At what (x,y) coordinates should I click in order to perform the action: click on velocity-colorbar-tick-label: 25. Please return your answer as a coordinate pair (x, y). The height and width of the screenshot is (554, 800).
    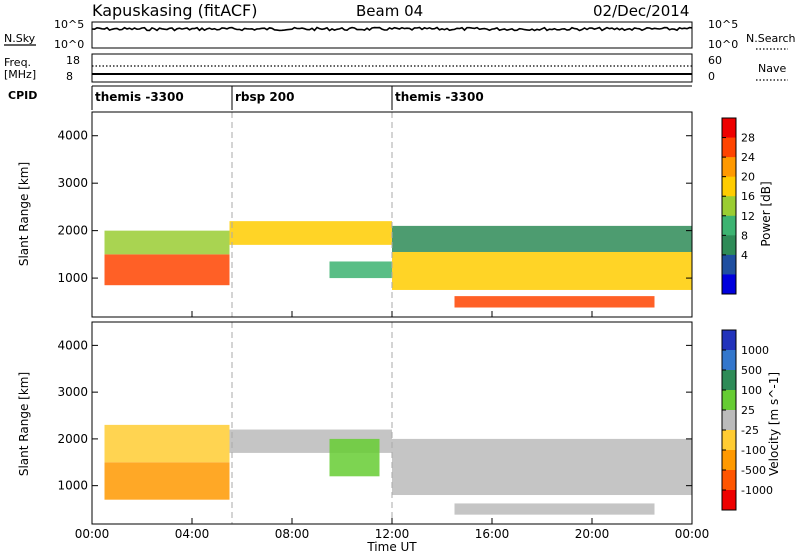
    Looking at the image, I should click on (748, 410).